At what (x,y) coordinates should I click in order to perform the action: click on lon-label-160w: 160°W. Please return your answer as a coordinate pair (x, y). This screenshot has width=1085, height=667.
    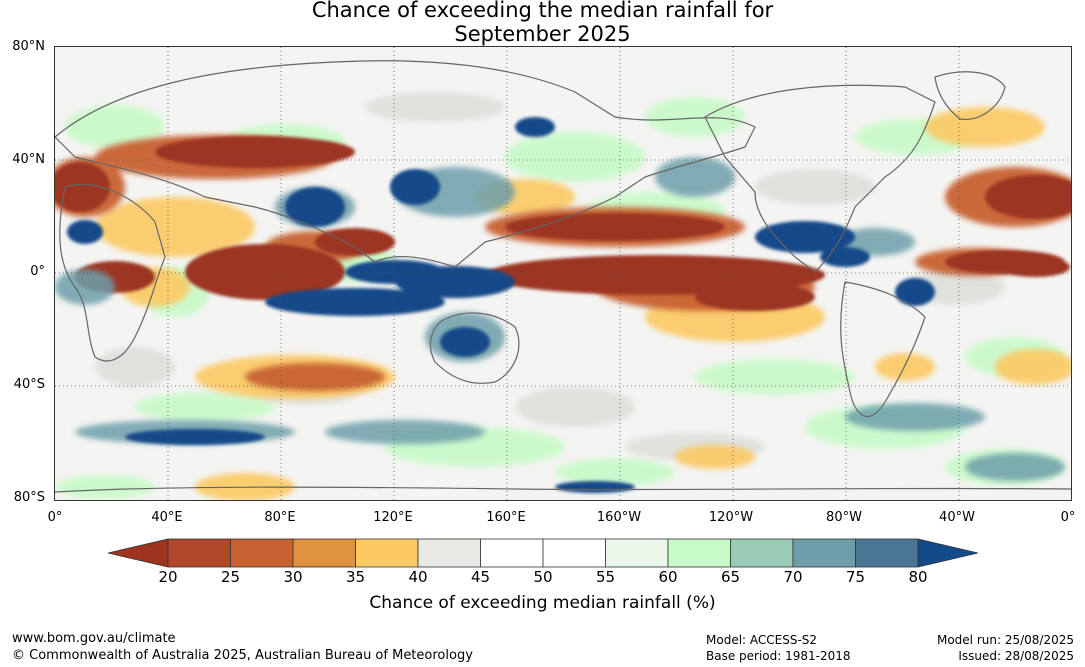
    Looking at the image, I should click on (619, 517).